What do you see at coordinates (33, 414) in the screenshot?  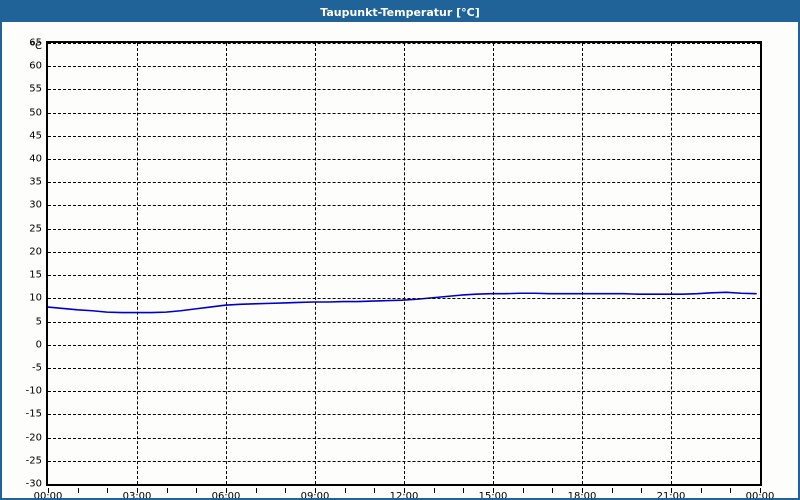 I see `y-axis-tick-label: -15` at bounding box center [33, 414].